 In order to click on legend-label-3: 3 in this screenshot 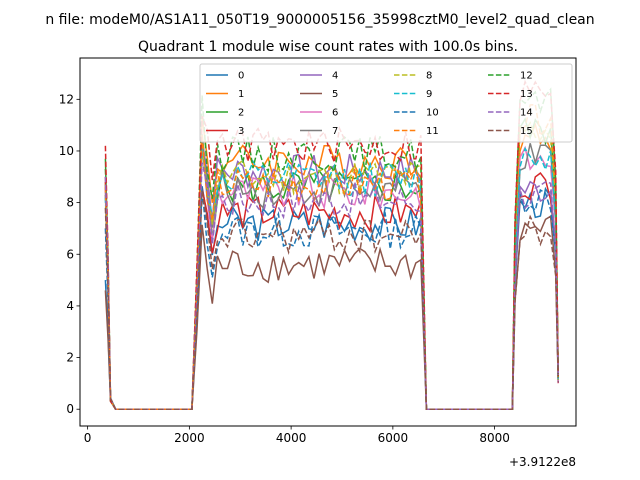, I will do `click(241, 131)`.